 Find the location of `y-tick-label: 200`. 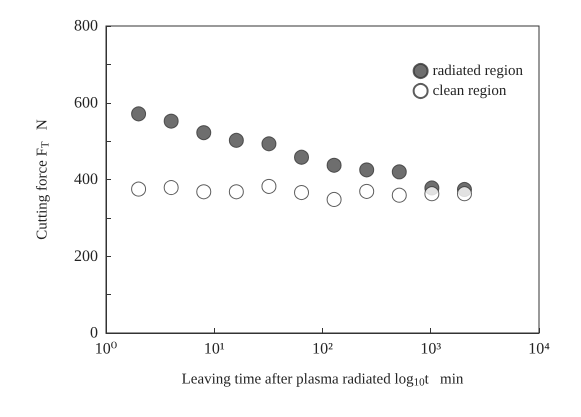

y-tick-label: 200 is located at coordinates (86, 256).